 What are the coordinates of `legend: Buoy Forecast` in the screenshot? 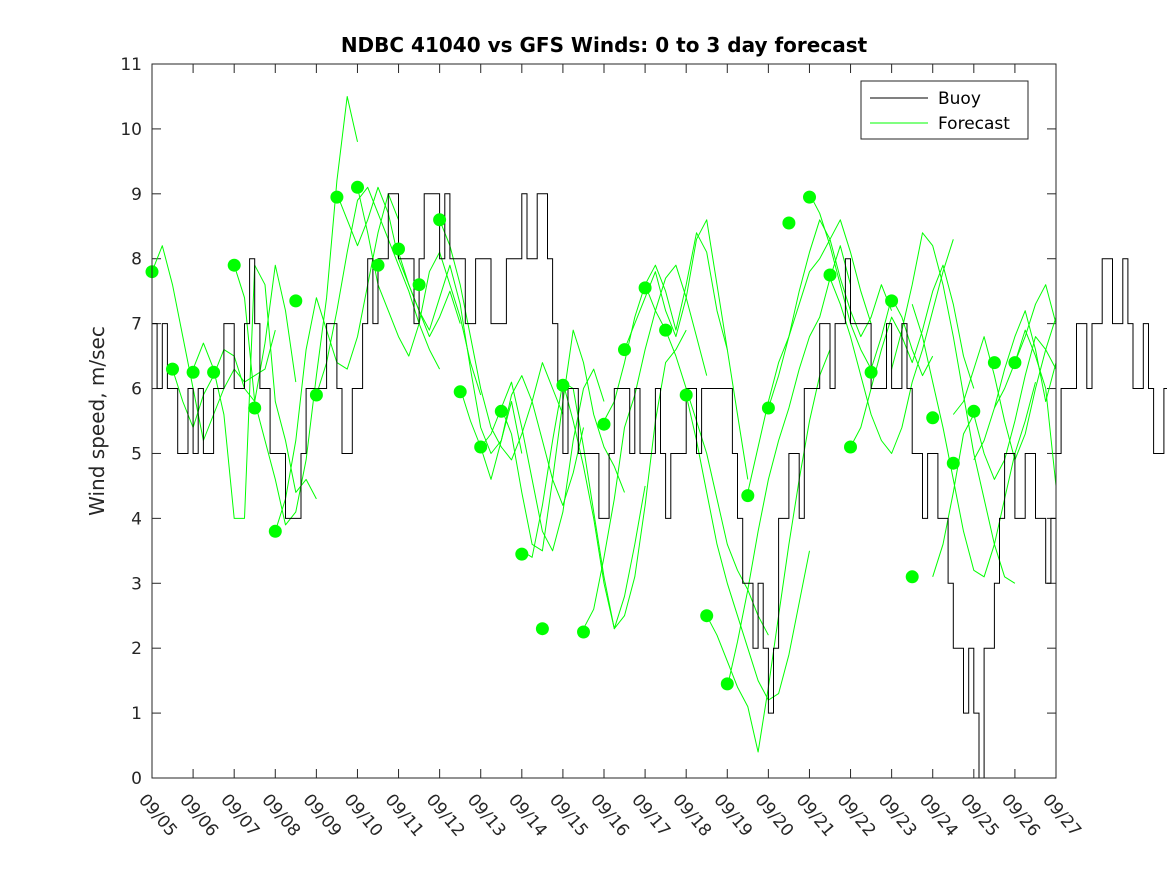 It's located at (944, 110).